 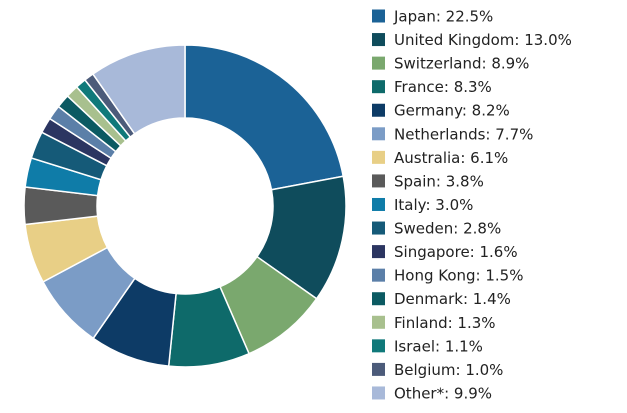 What do you see at coordinates (447, 229) in the screenshot?
I see `legend-label: Sweden: 2.8%` at bounding box center [447, 229].